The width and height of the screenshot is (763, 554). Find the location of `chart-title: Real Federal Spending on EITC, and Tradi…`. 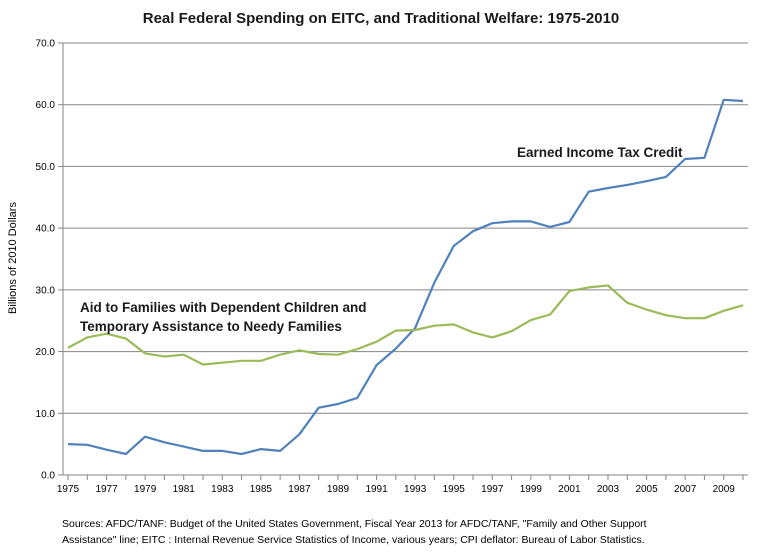

chart-title: Real Federal Spending on EITC, and Tradi… is located at coordinates (381, 18).